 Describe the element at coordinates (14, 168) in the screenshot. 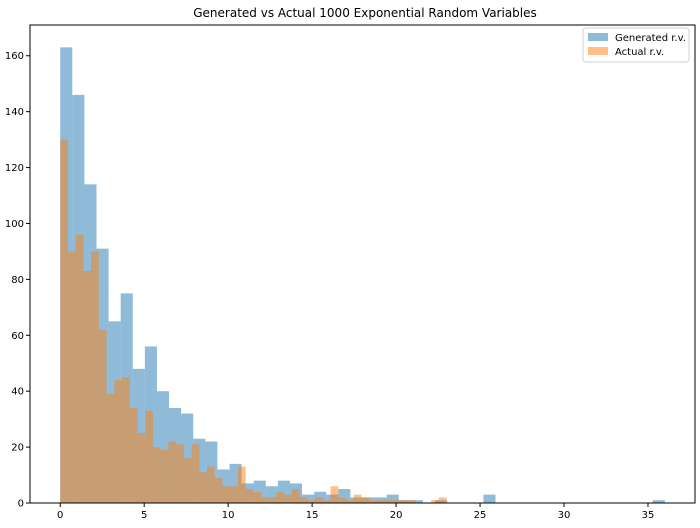

I see `y-tick-label: 120` at that location.